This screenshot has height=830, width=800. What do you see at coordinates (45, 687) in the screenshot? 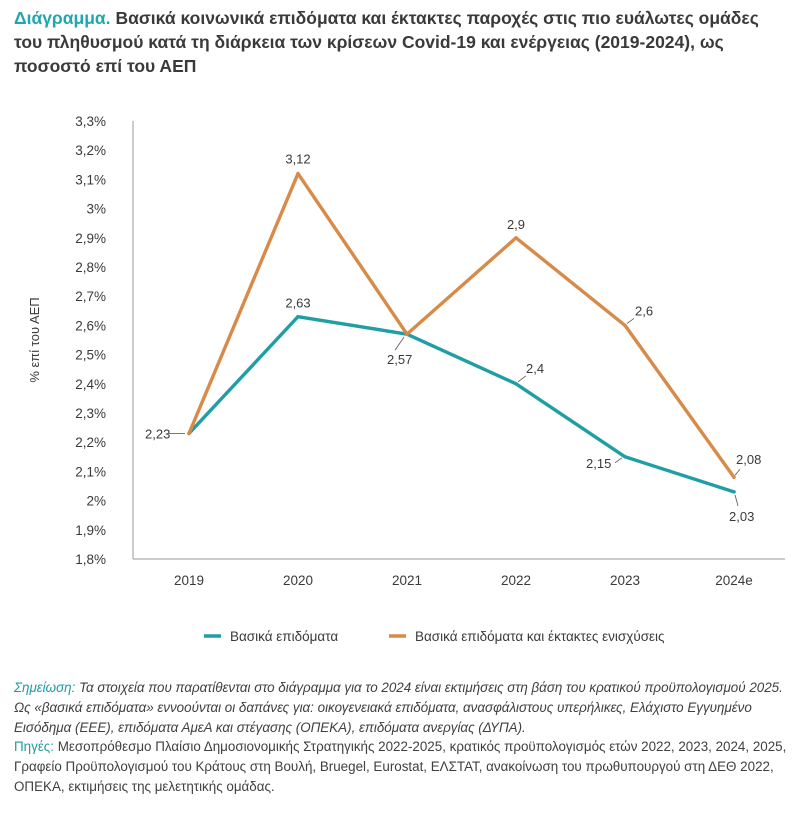
I see `note-label: Σημείωση:` at bounding box center [45, 687].